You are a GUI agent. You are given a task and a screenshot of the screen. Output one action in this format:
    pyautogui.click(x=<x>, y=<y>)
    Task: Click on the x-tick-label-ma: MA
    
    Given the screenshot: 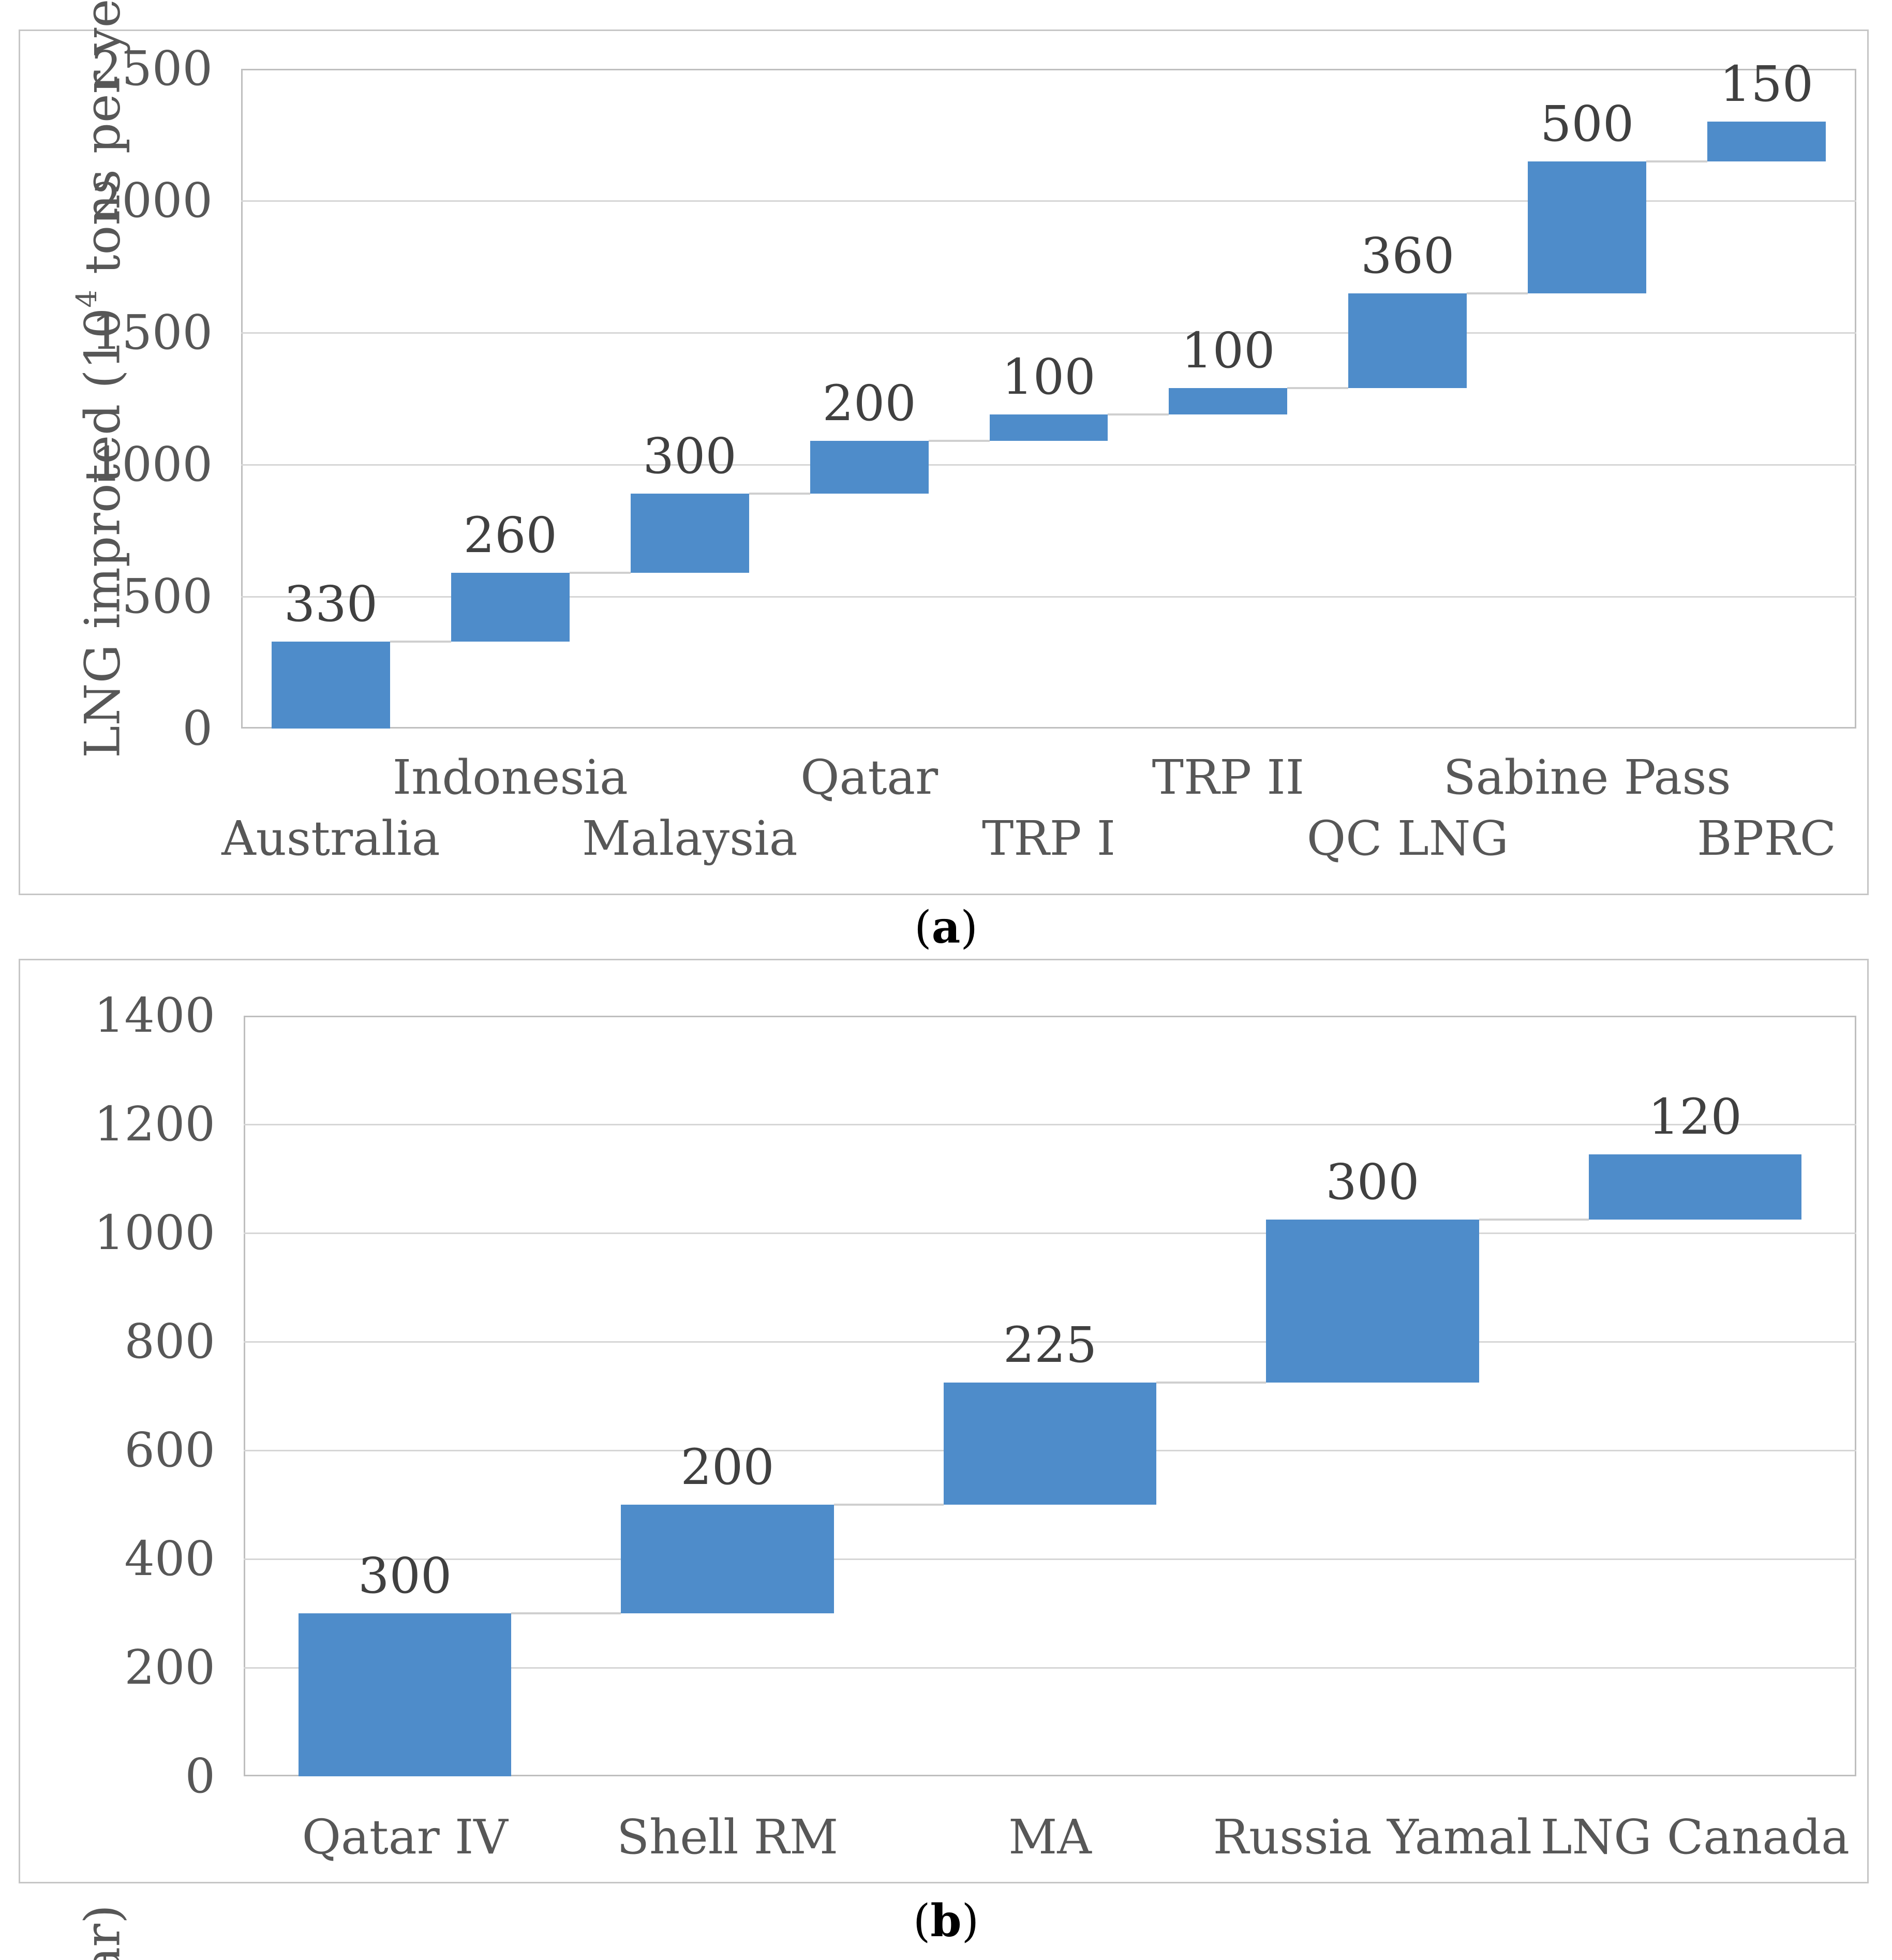 What is the action you would take?
    pyautogui.click(x=1050, y=1837)
    